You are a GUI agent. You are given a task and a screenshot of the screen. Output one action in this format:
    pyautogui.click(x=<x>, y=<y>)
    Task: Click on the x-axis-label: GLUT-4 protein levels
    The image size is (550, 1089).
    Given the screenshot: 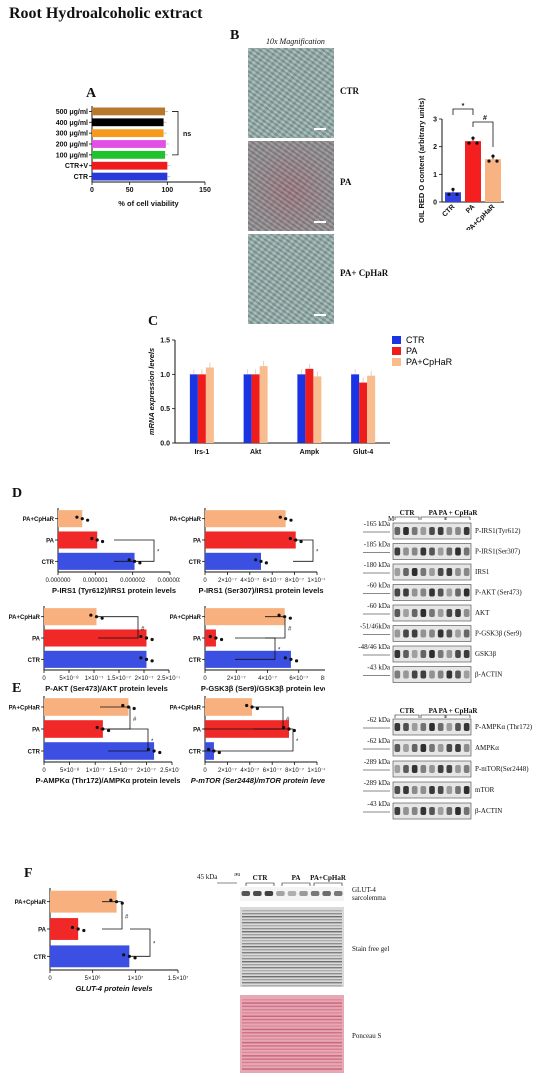 What is the action you would take?
    pyautogui.click(x=113, y=988)
    